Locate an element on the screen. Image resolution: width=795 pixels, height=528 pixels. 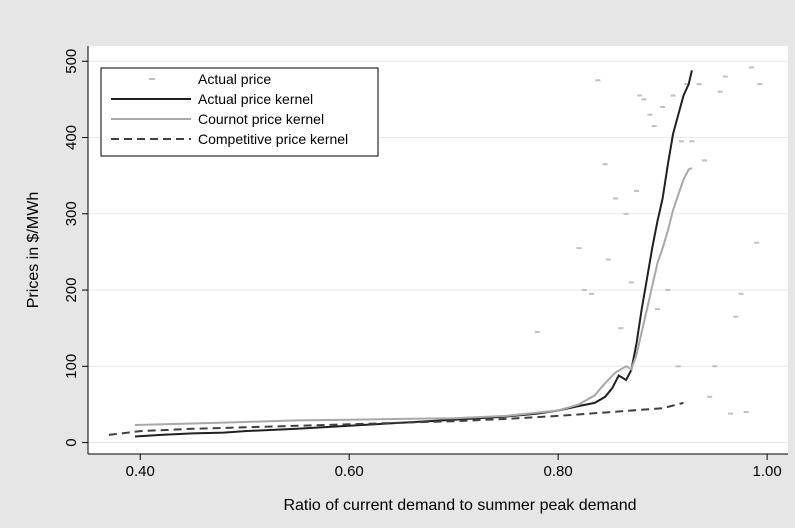
y-tick-label: 300 is located at coordinates (71, 213).